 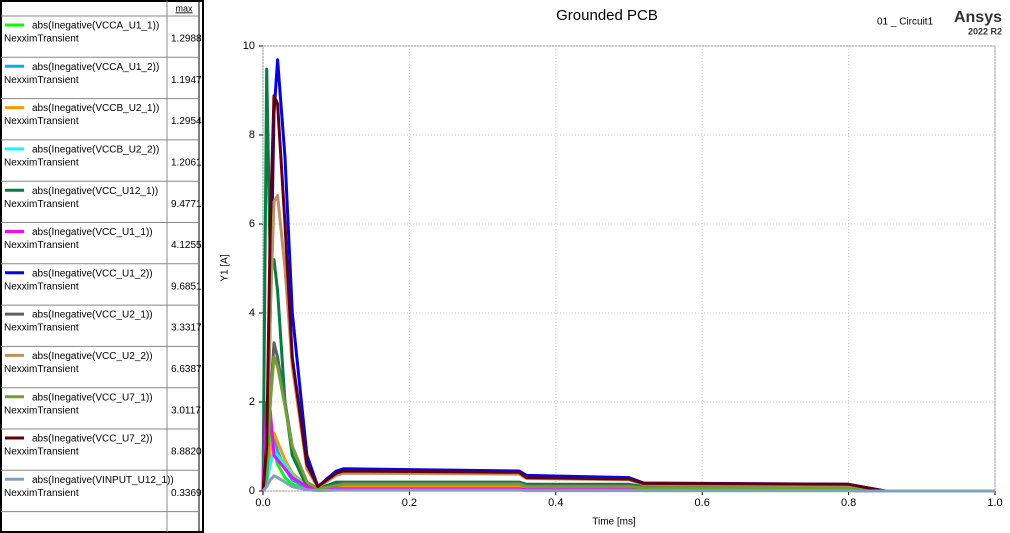 I want to click on legend-max: 8.8820, so click(x=186, y=452).